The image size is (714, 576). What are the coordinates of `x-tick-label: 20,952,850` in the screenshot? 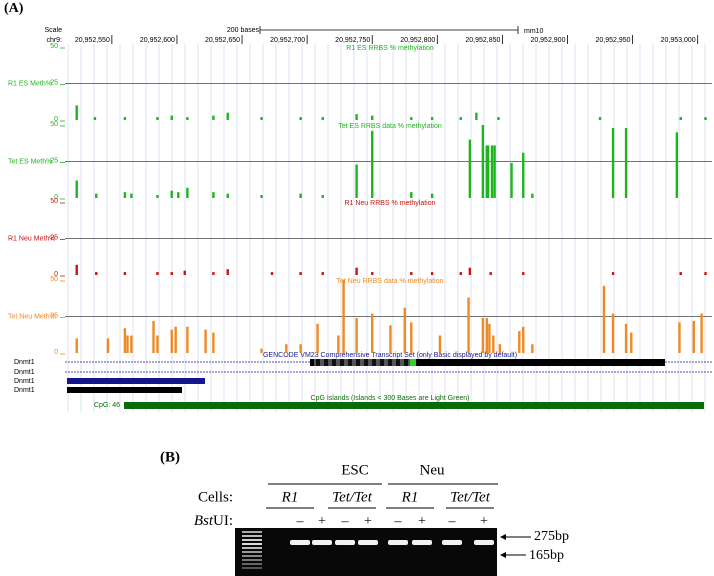 It's located at (482, 40).